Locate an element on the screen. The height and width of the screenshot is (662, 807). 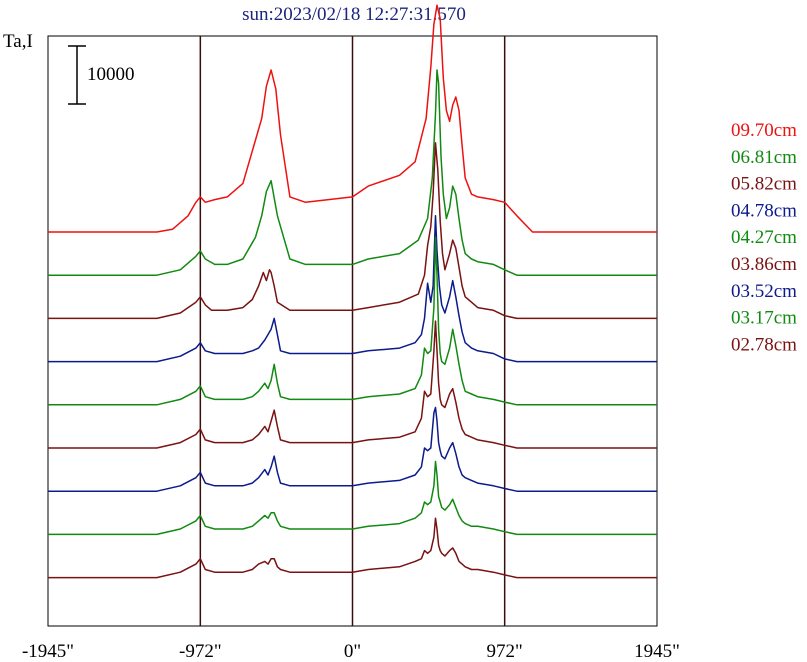
x-tick-labels: -1945" -972" 0" 972" 1945" is located at coordinates (351, 651).